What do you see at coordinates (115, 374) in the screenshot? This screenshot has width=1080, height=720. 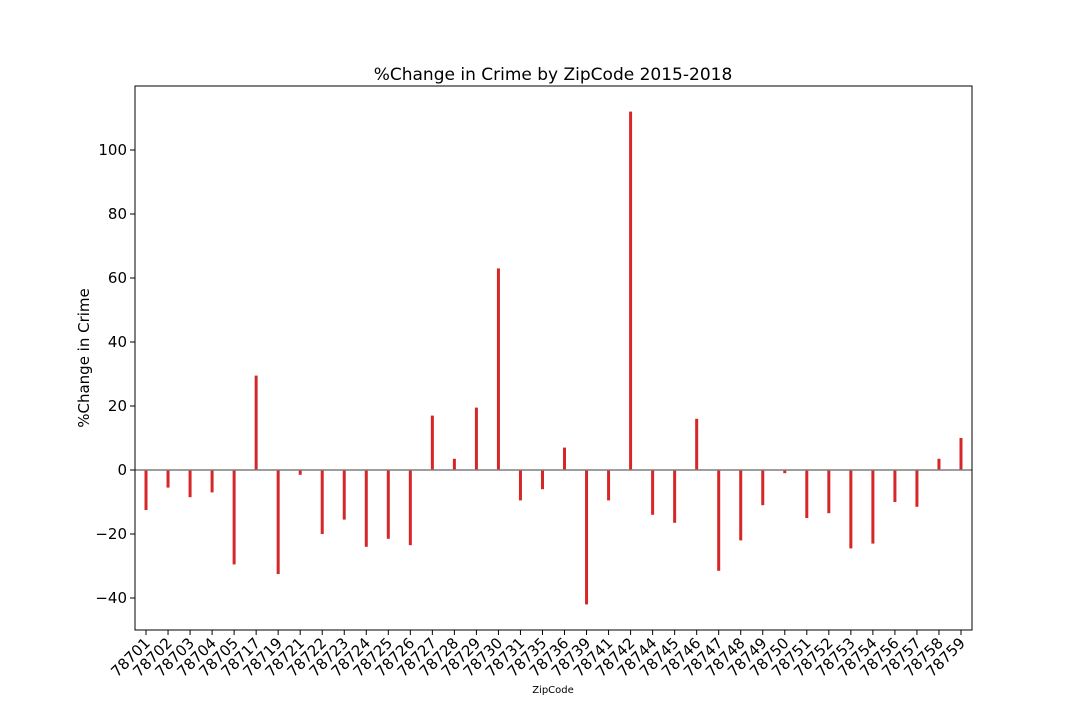 I see `y-axis-ticks: −40 −20 0 20 40 60 80 100` at bounding box center [115, 374].